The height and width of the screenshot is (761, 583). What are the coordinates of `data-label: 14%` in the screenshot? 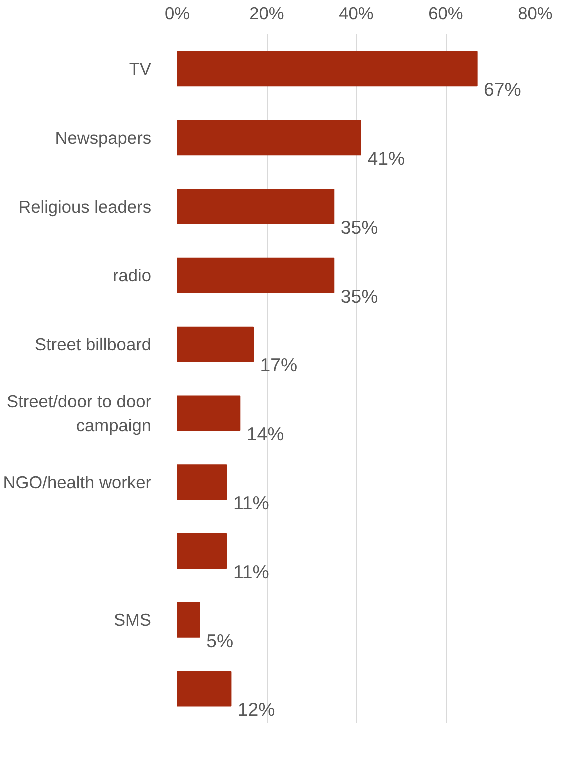 It's located at (265, 434).